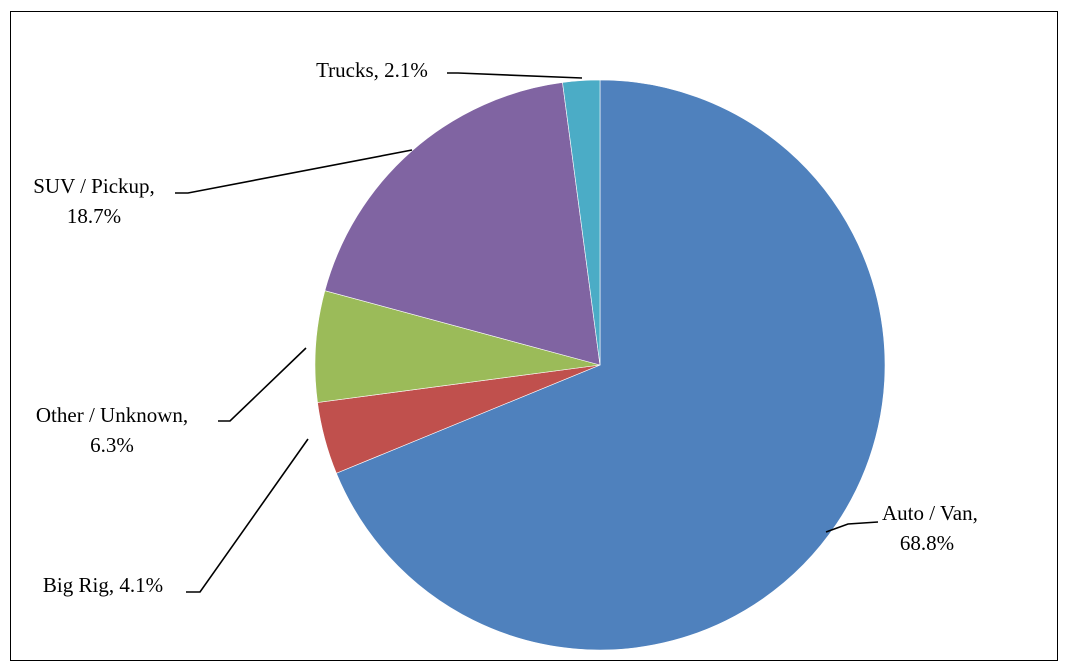 Image resolution: width=1068 pixels, height=661 pixels. What do you see at coordinates (112, 445) in the screenshot?
I see `data-label-other-unknown-value: 6.3%` at bounding box center [112, 445].